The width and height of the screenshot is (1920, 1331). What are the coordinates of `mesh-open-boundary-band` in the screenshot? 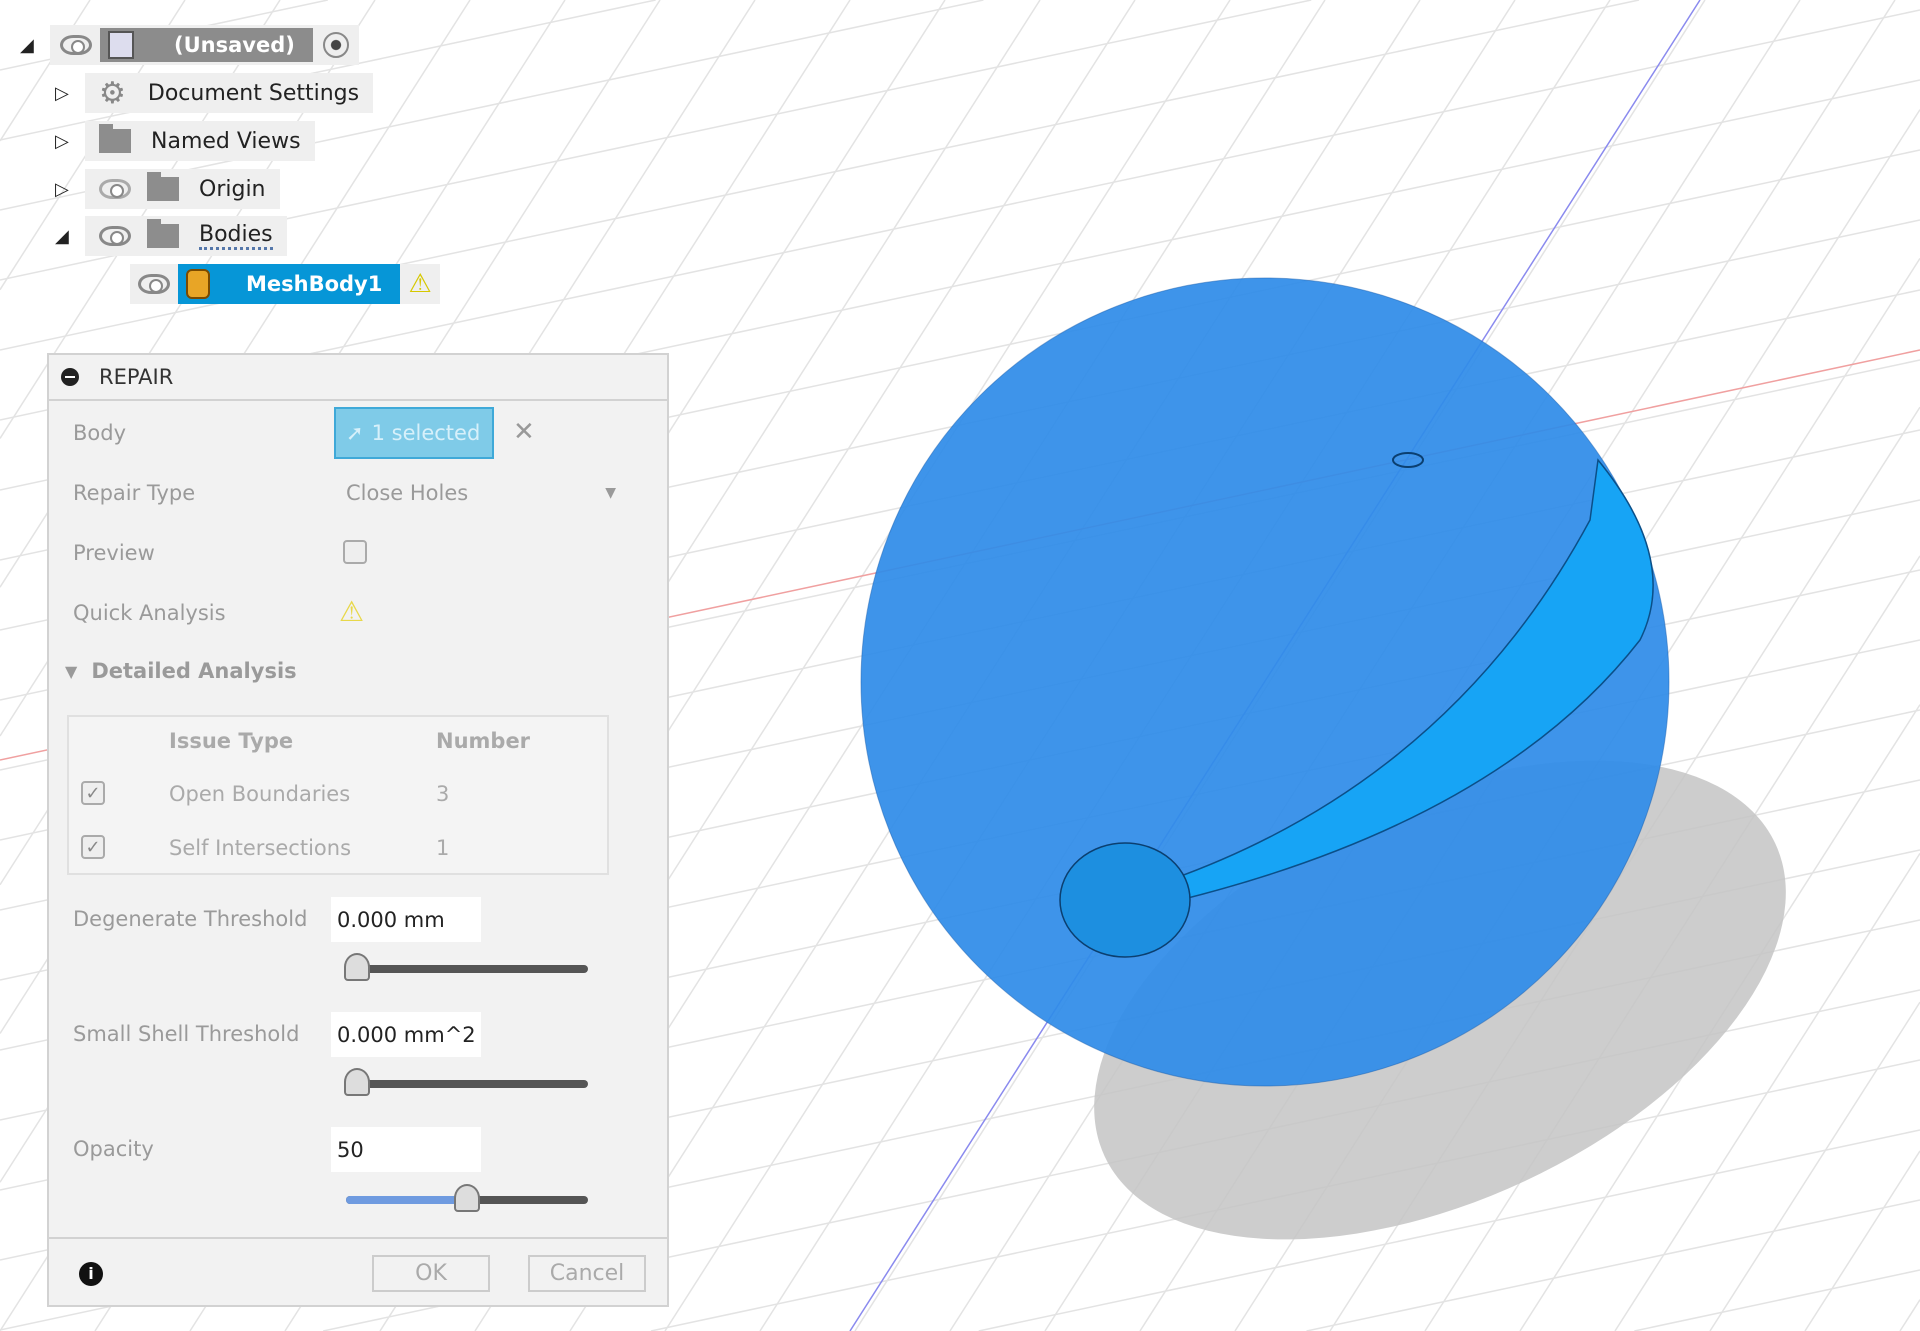 It's located at (1411, 679).